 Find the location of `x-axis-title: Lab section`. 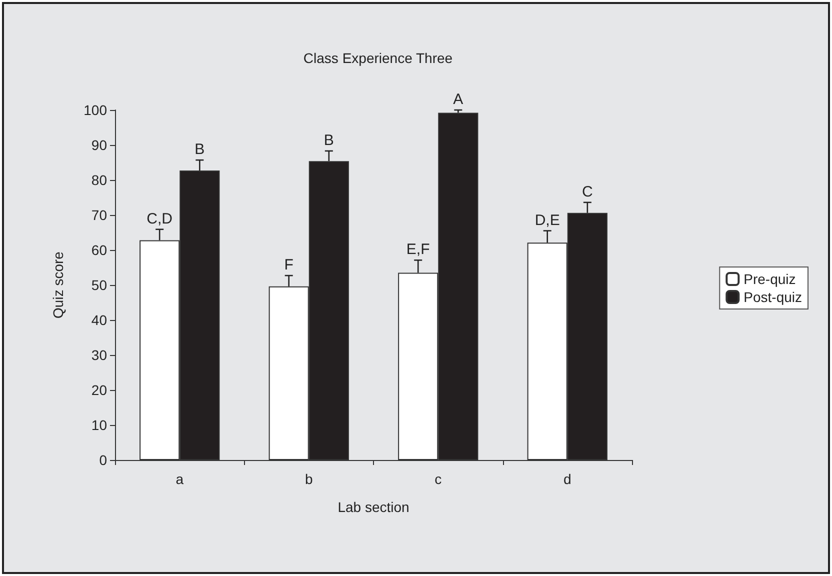

x-axis-title: Lab section is located at coordinates (374, 507).